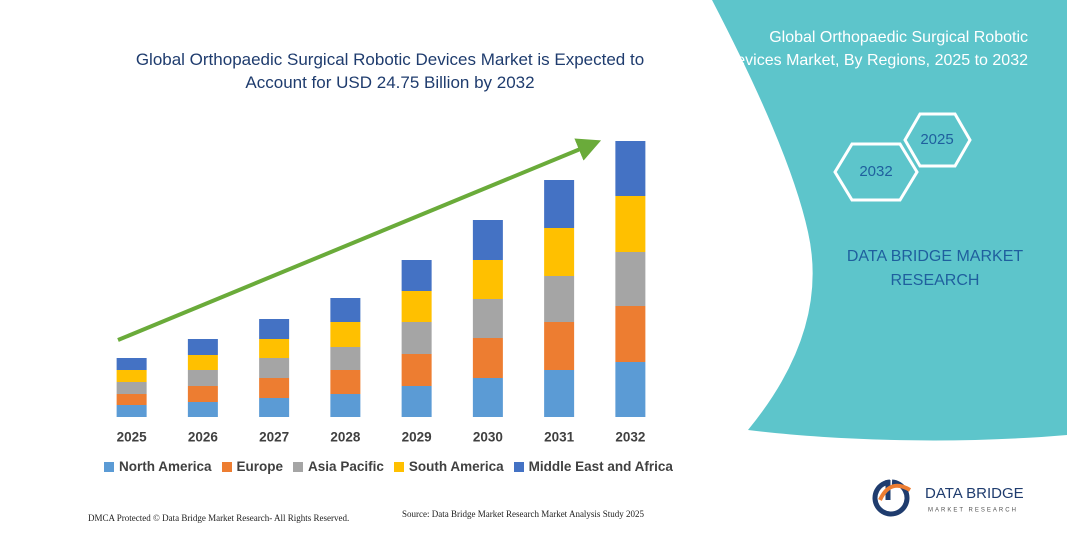  What do you see at coordinates (935, 268) in the screenshot?
I see `brand: DATA BRIDGE MARKET RESEARCH` at bounding box center [935, 268].